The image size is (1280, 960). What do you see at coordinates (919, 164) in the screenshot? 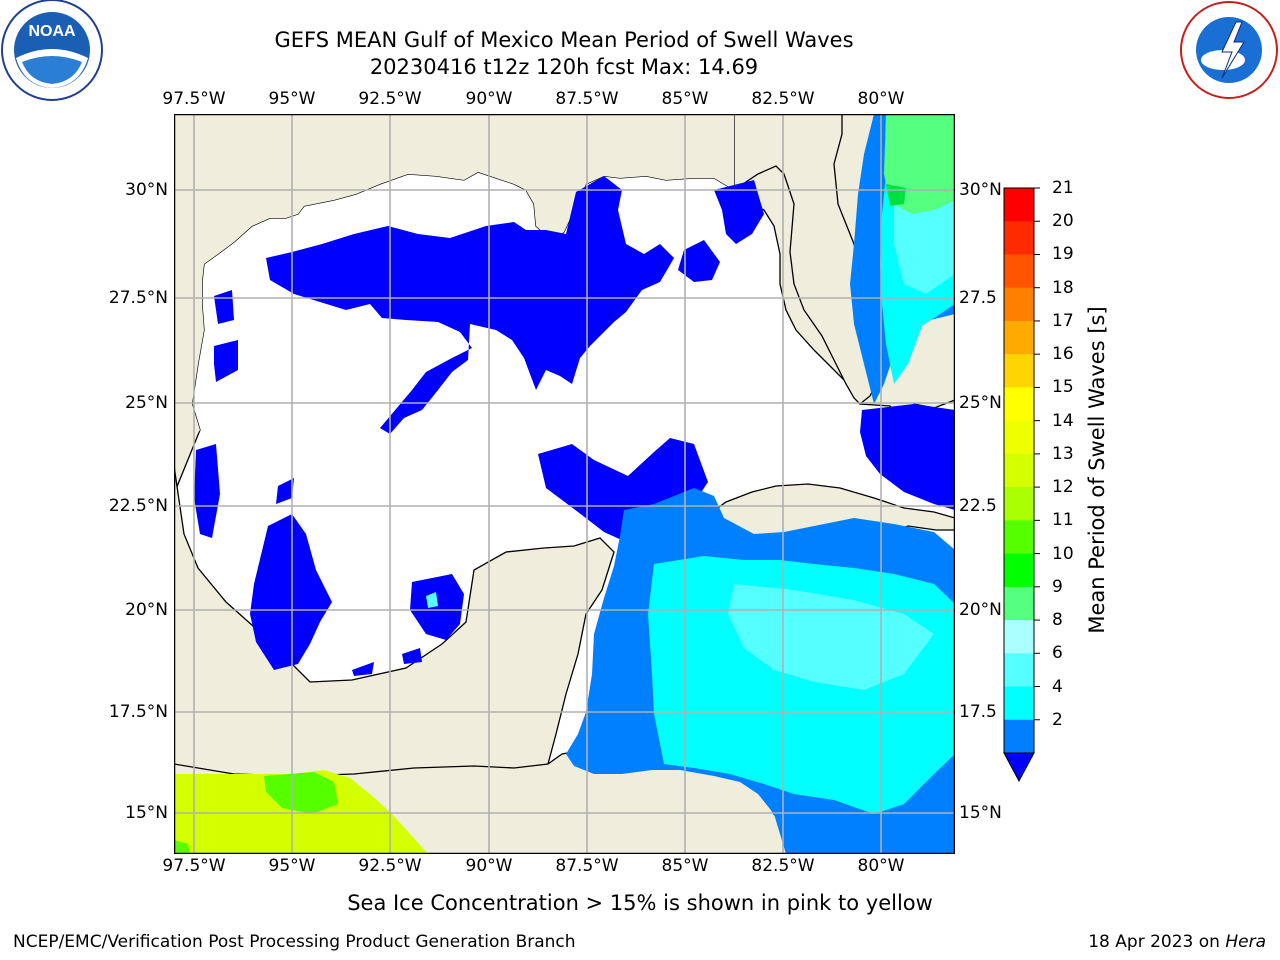
I see `swell-green-regions` at bounding box center [919, 164].